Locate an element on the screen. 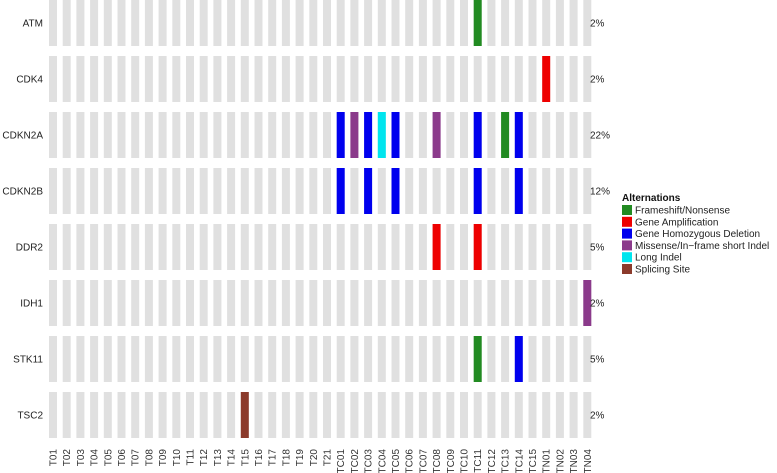 The height and width of the screenshot is (473, 777). sample-label: TC15 is located at coordinates (533, 461).